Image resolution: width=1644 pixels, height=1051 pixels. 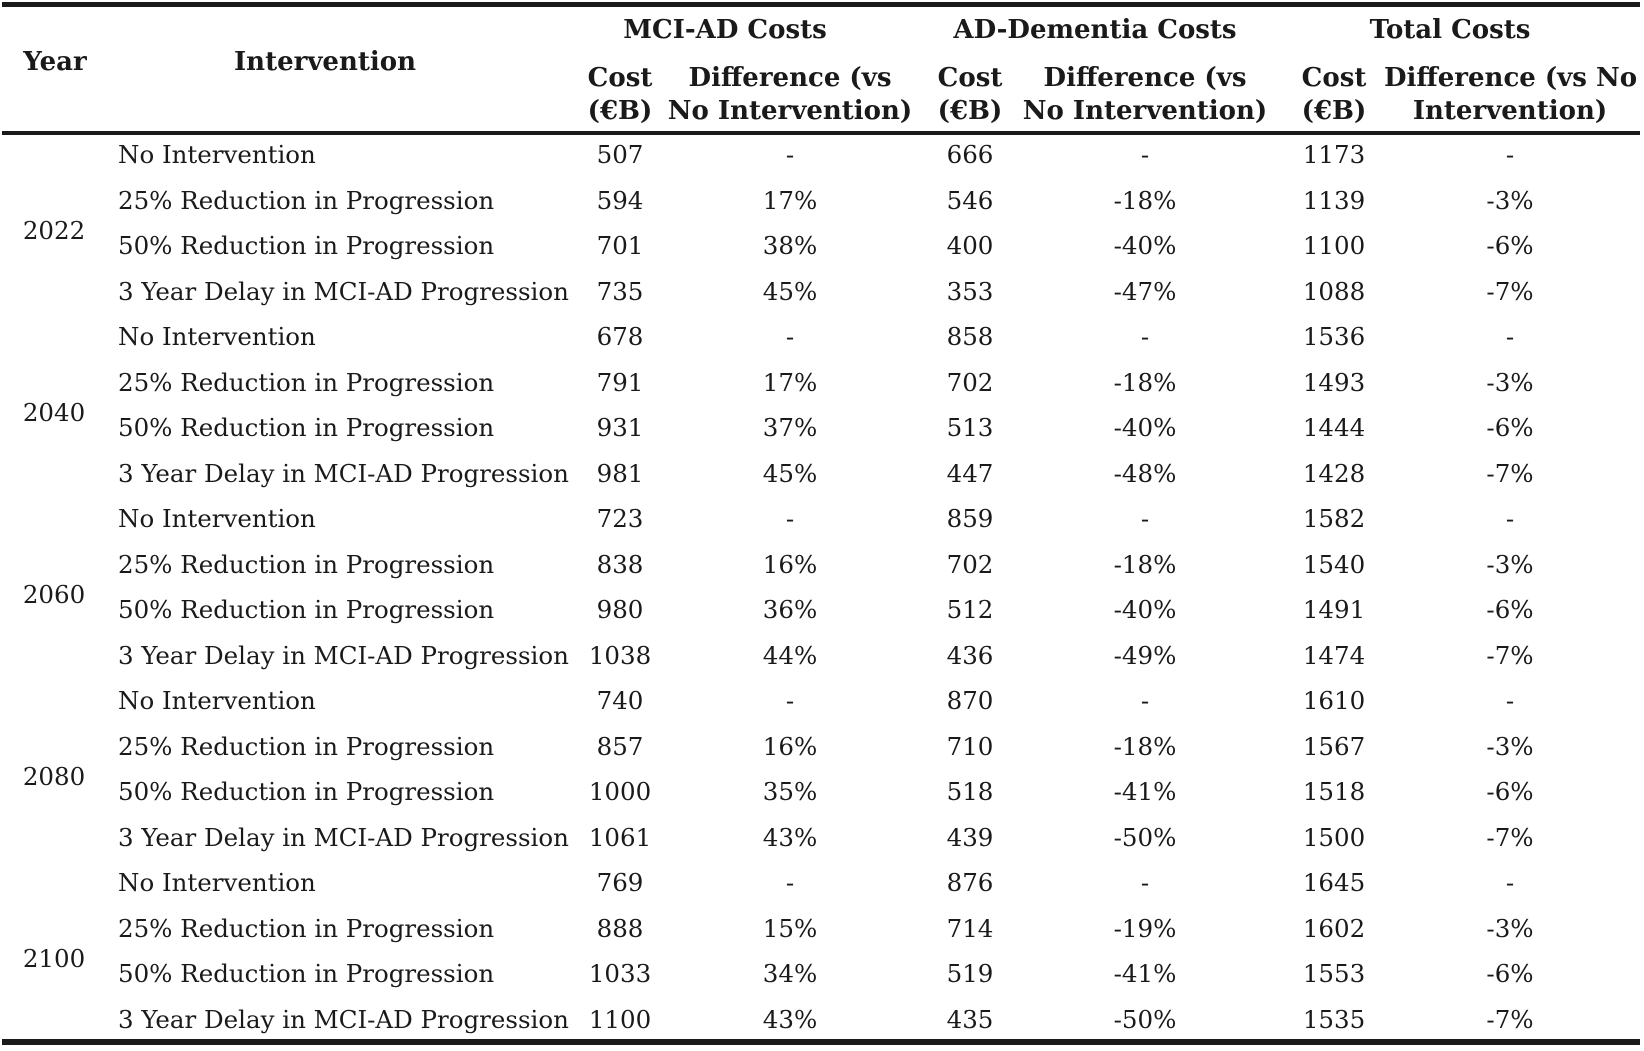 I want to click on cell-mci-cost: 507, so click(x=620, y=154).